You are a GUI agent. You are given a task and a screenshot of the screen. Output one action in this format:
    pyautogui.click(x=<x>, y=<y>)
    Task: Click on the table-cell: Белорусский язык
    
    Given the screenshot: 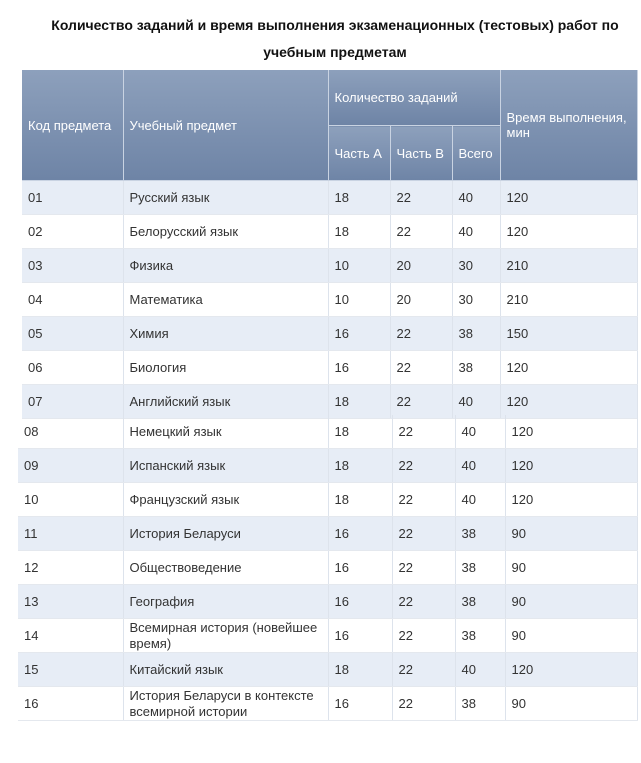 What is the action you would take?
    pyautogui.click(x=226, y=231)
    